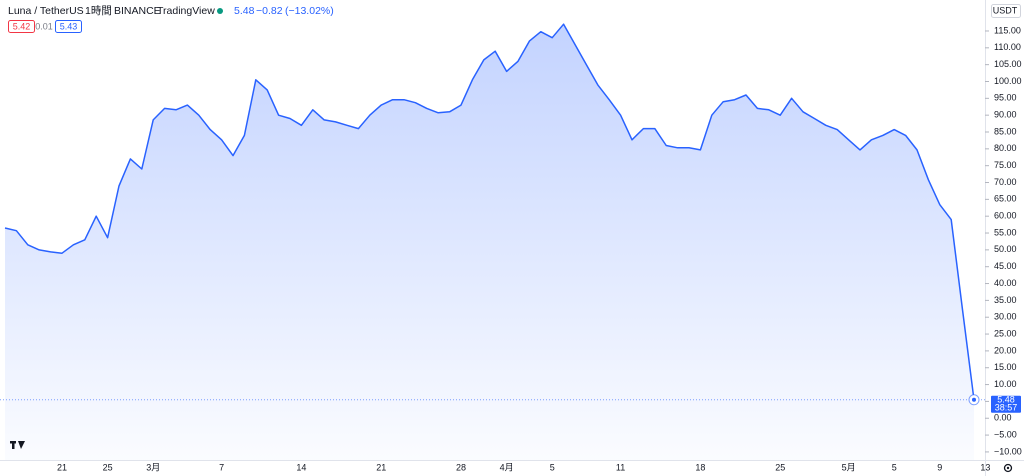 The image size is (1024, 476). I want to click on y-tick-label: 85.00, so click(1005, 131).